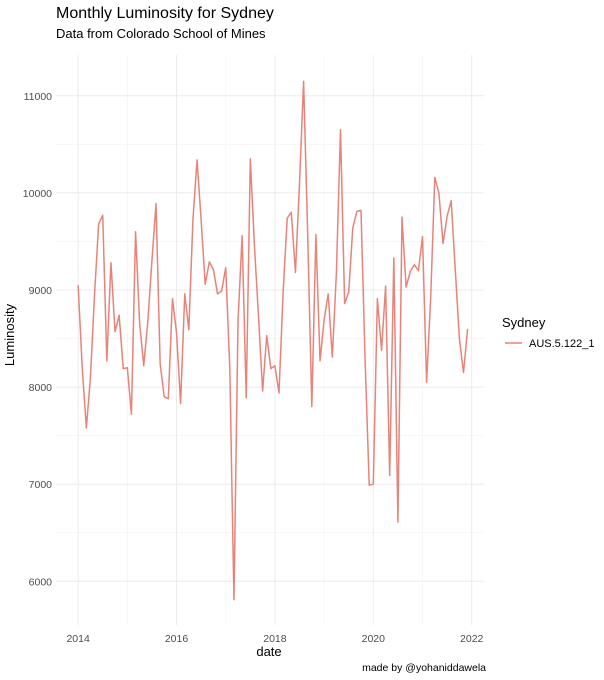 This screenshot has height=680, width=604. I want to click on y-tick-label: 6000, so click(41, 582).